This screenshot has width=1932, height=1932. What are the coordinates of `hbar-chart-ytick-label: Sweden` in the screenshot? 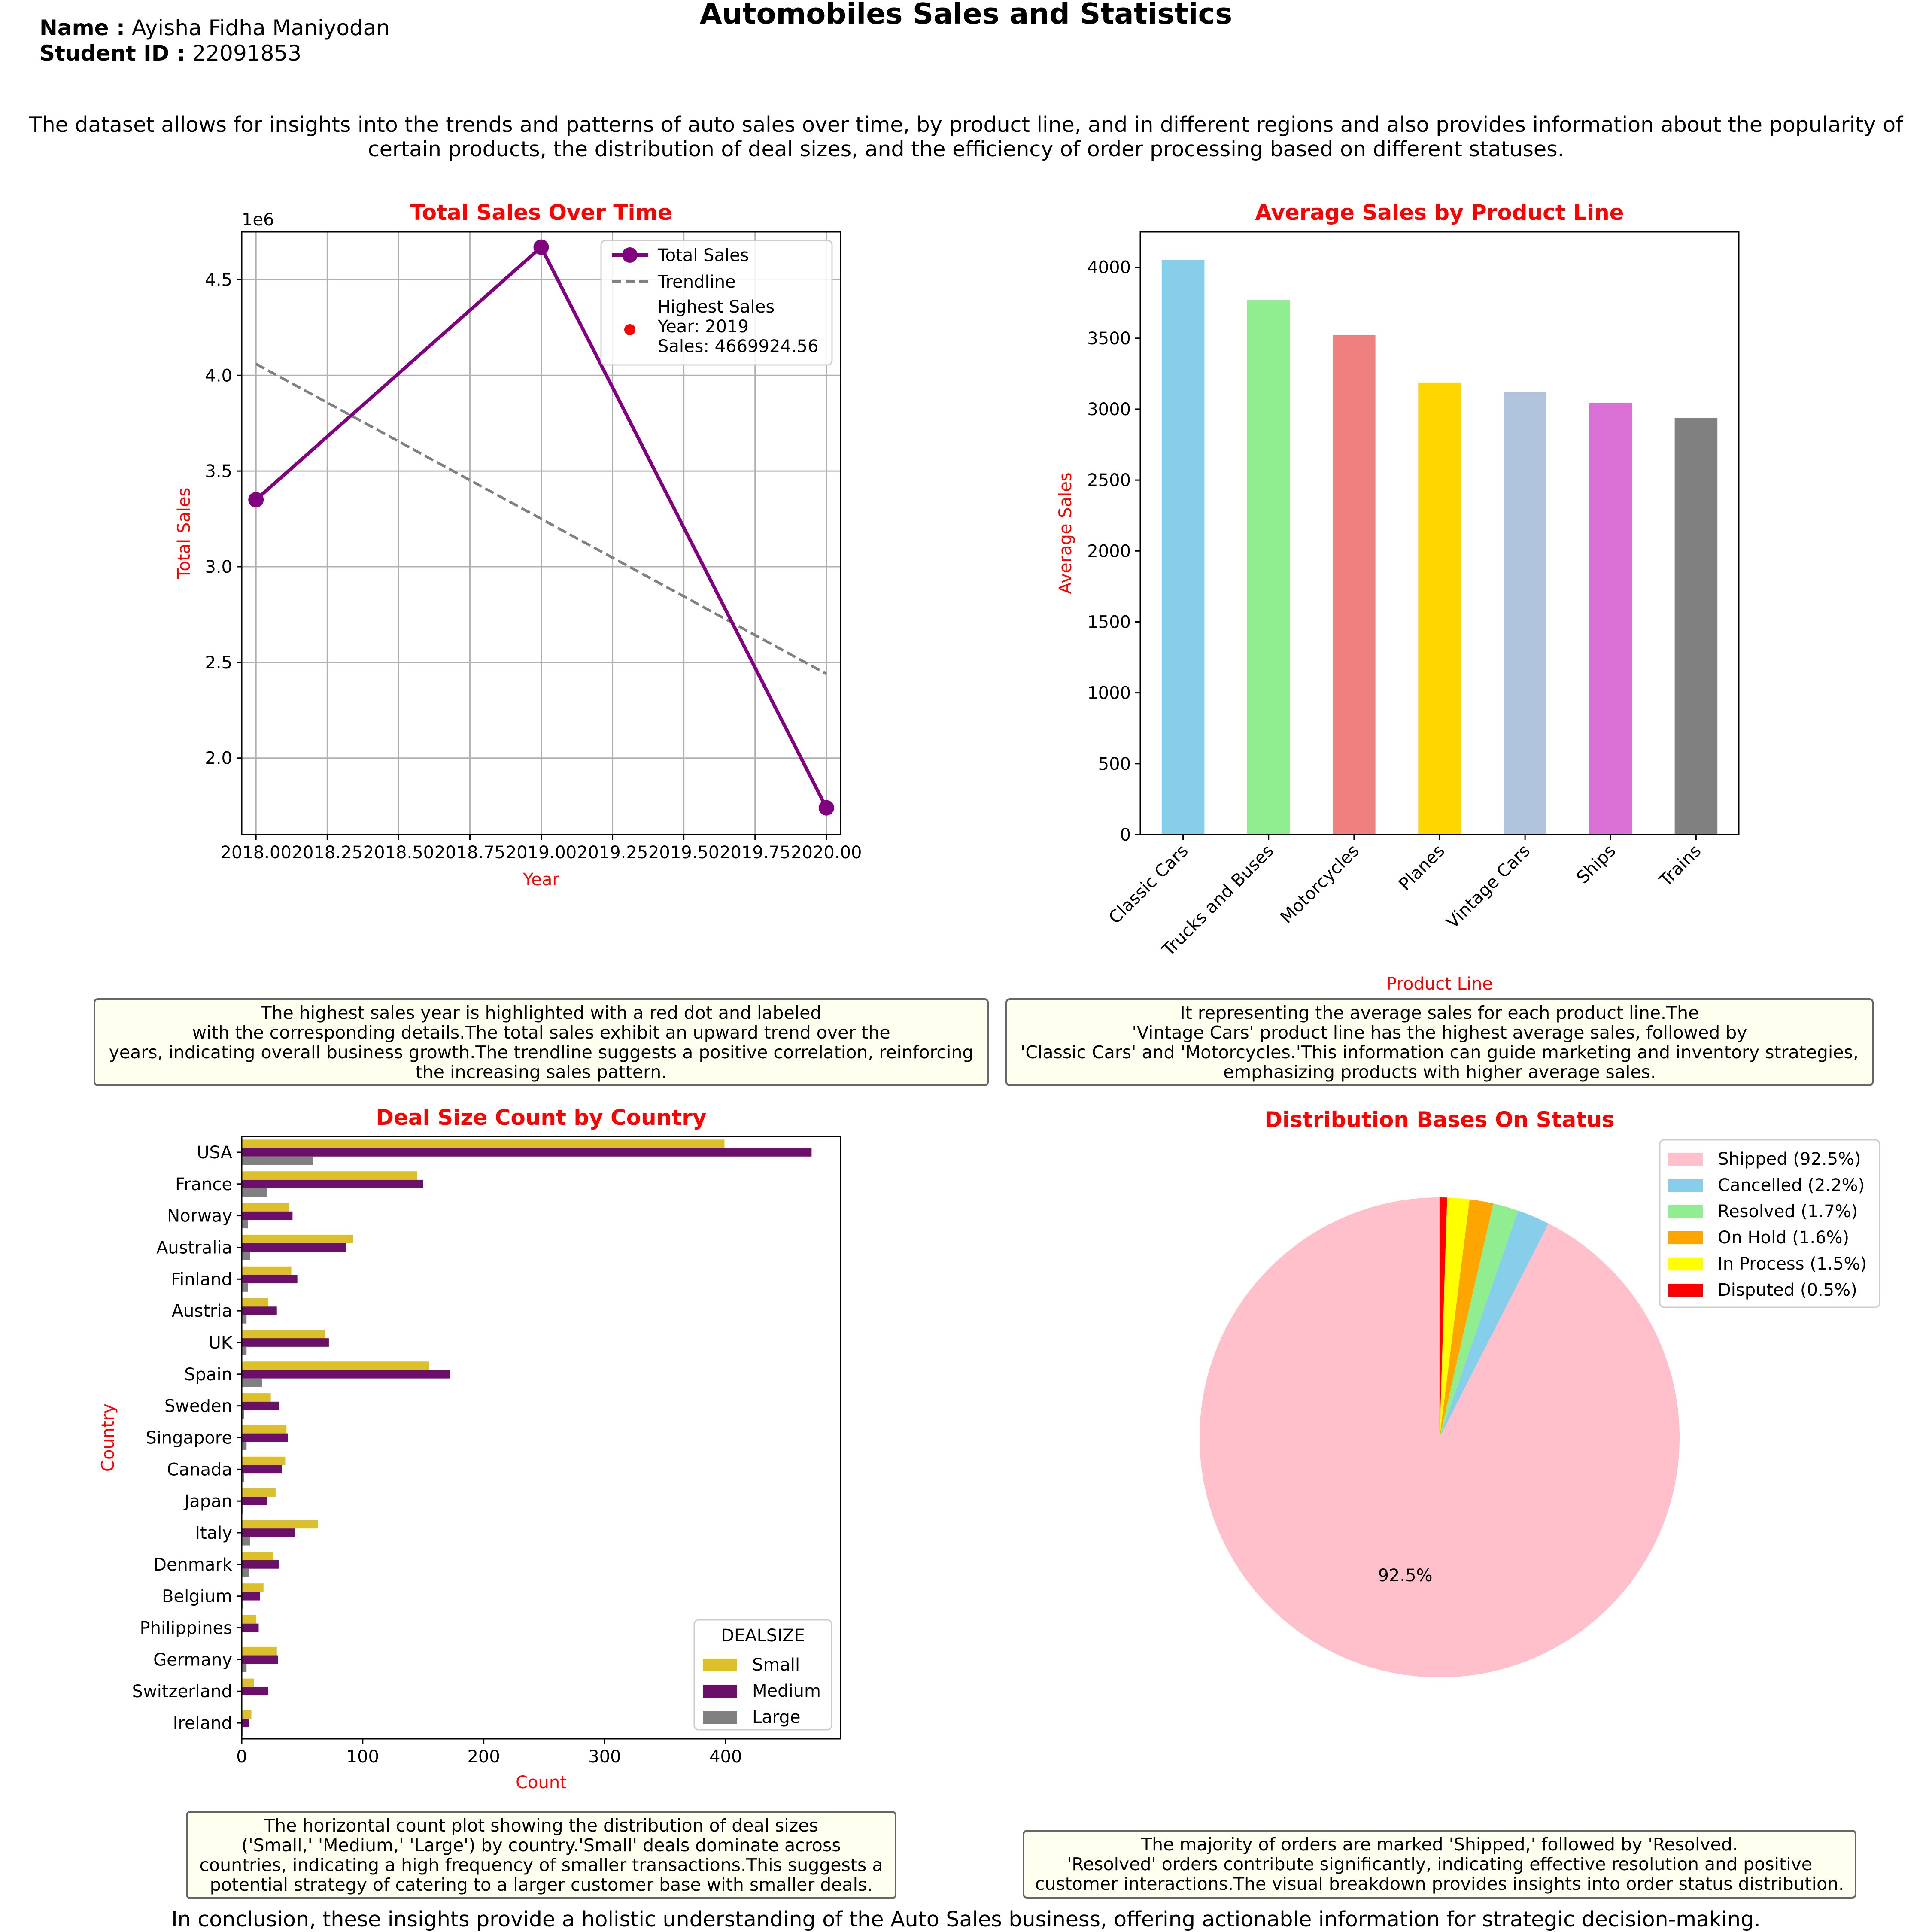 It's located at (198, 1407).